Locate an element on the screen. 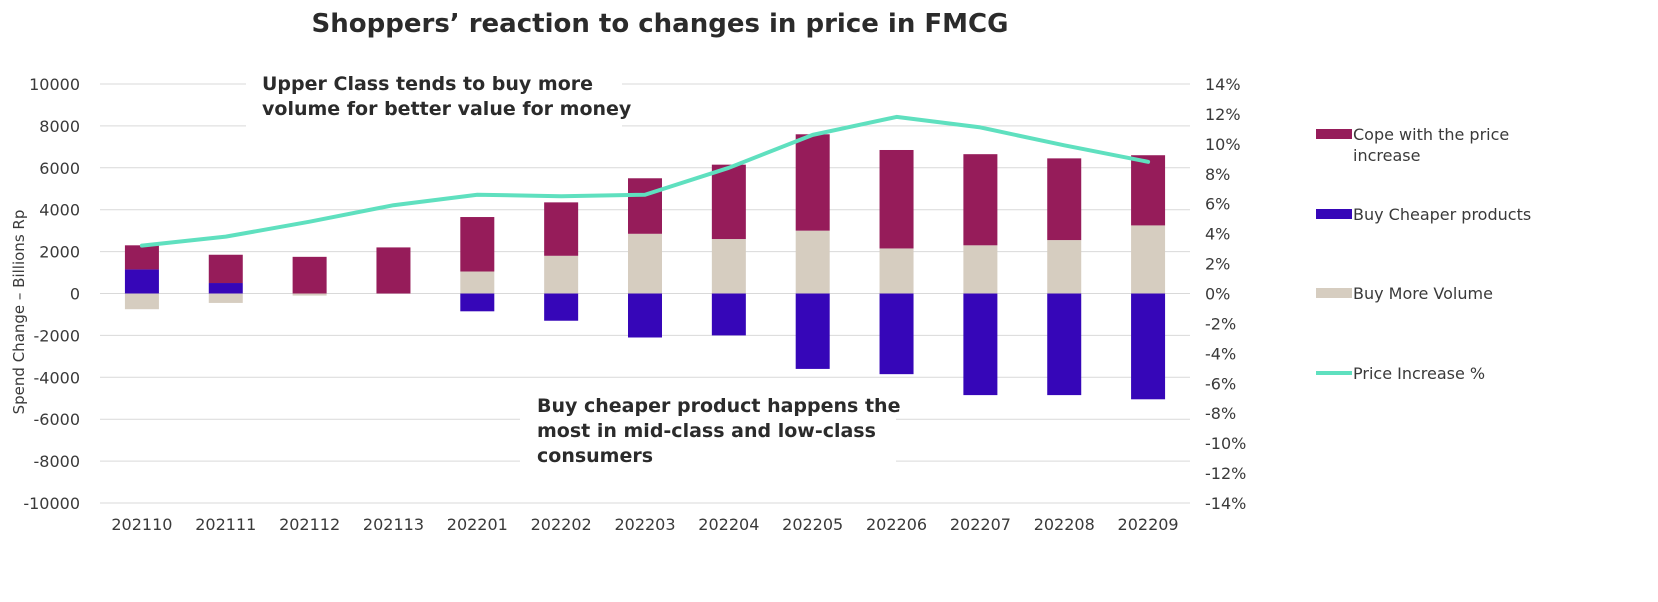  legend-item-price-increase-: Price Increase % is located at coordinates (1400, 373).